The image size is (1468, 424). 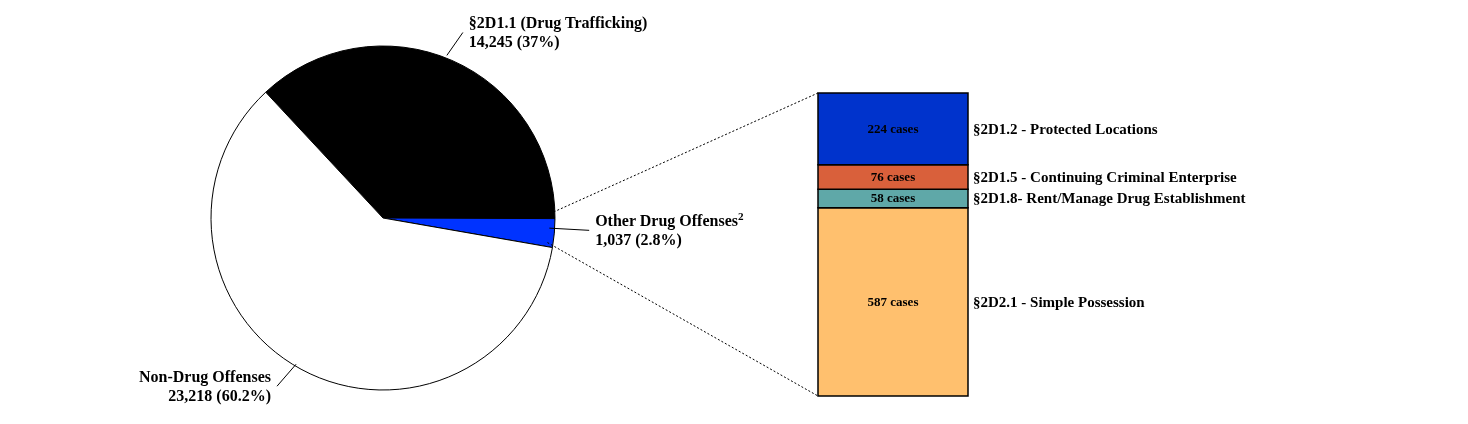 I want to click on data-label: 23,218 (60.2%), so click(x=220, y=396).